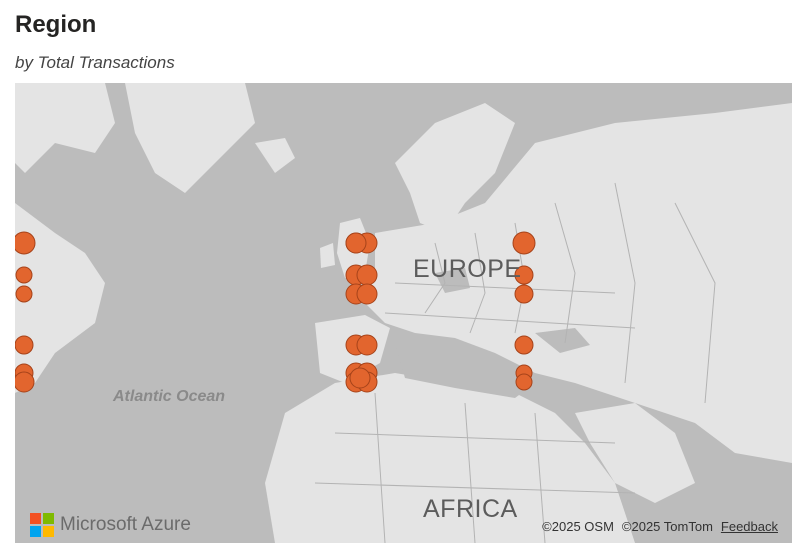 The image size is (804, 554). I want to click on logo-text: Microsoft Azure, so click(125, 524).